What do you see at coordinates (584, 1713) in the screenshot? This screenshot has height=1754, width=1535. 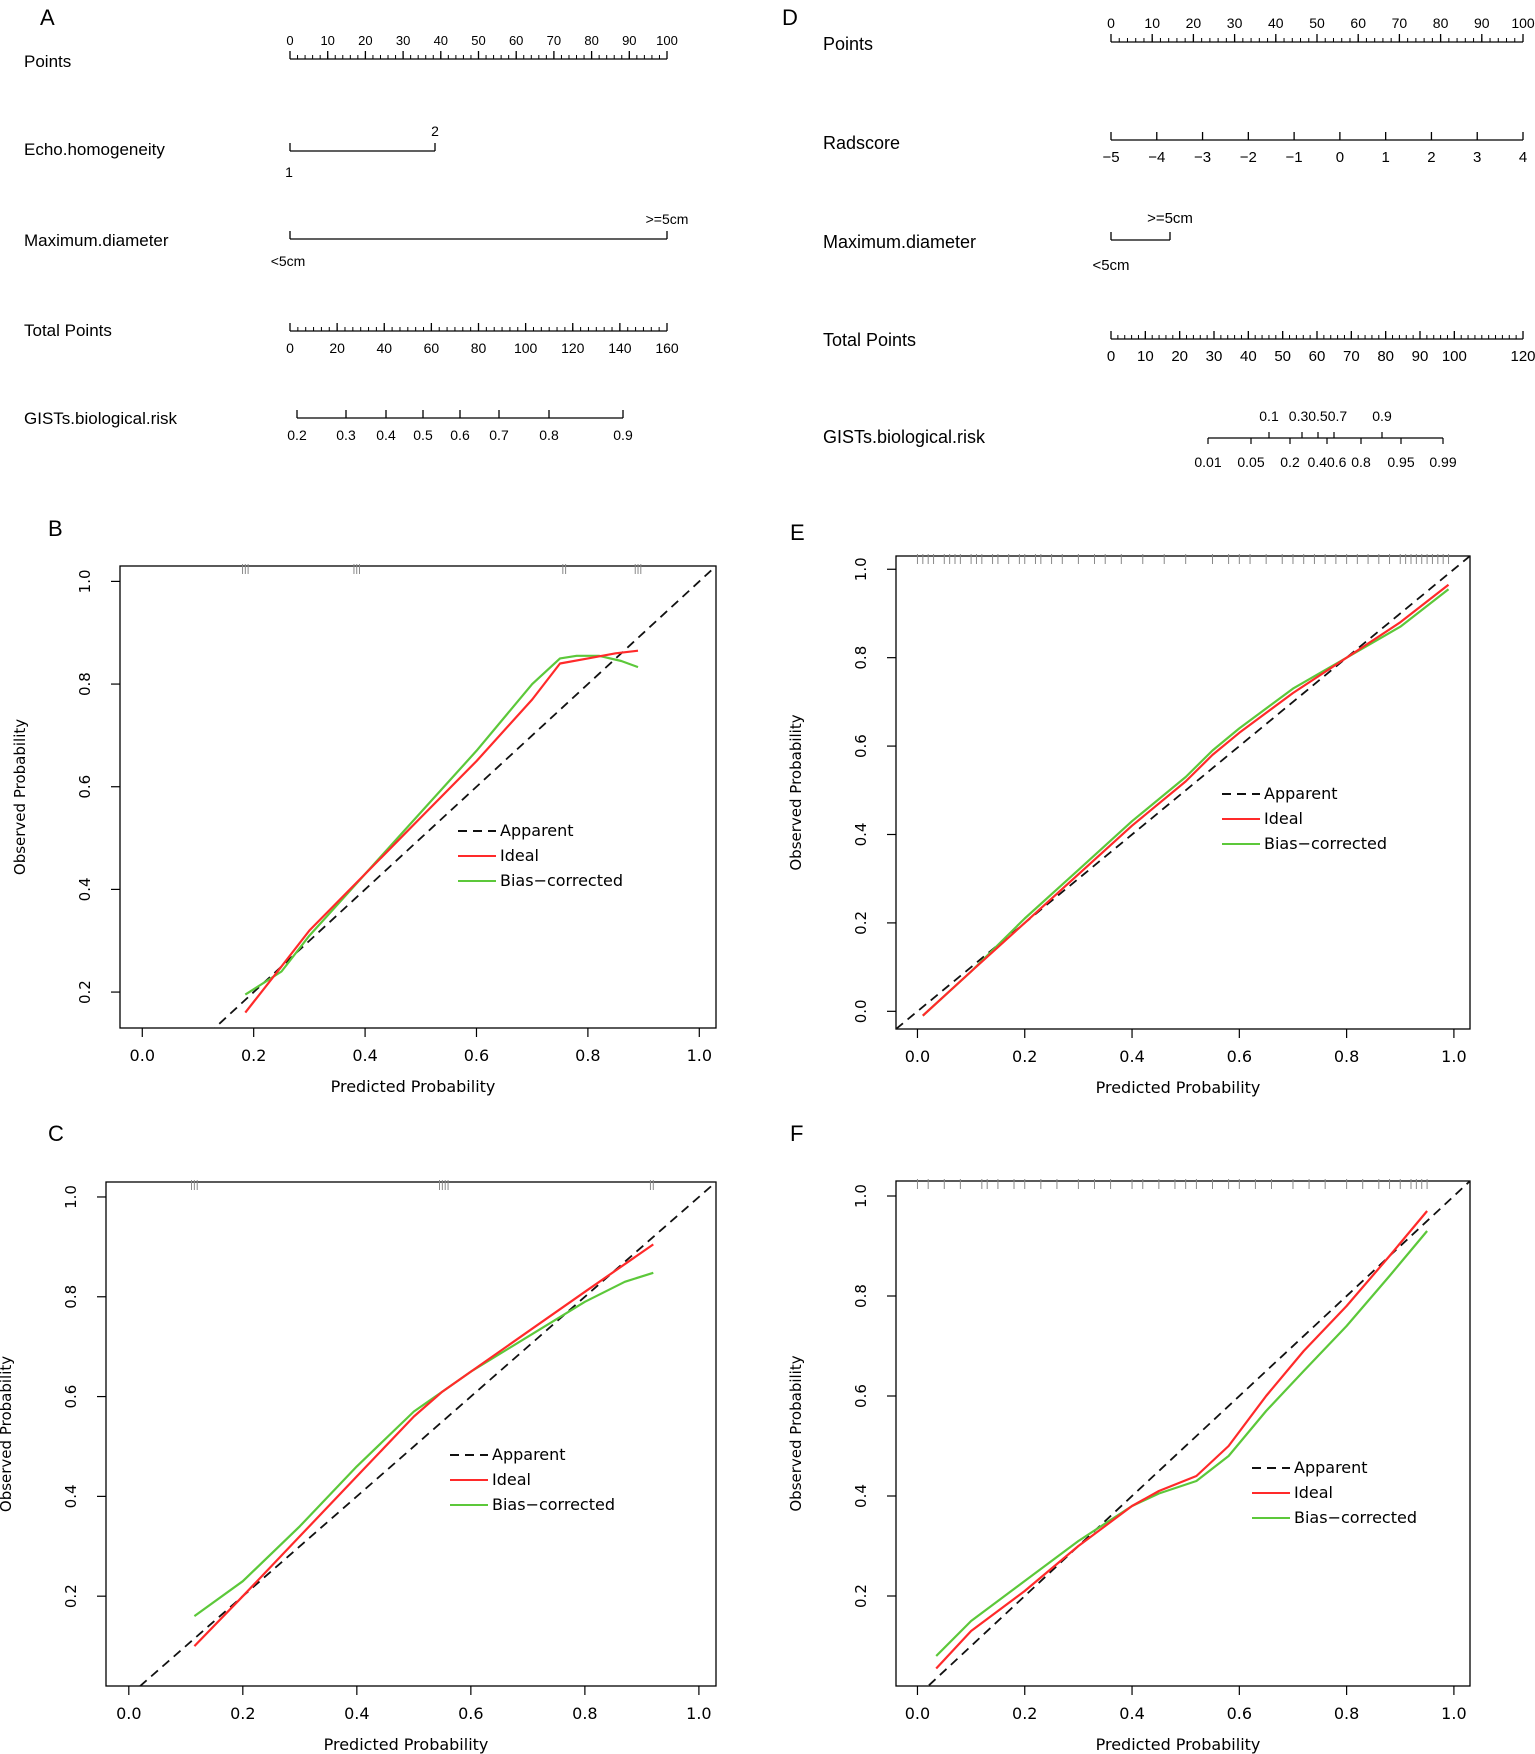 I see `x-tick-label-c-4: 0.8` at bounding box center [584, 1713].